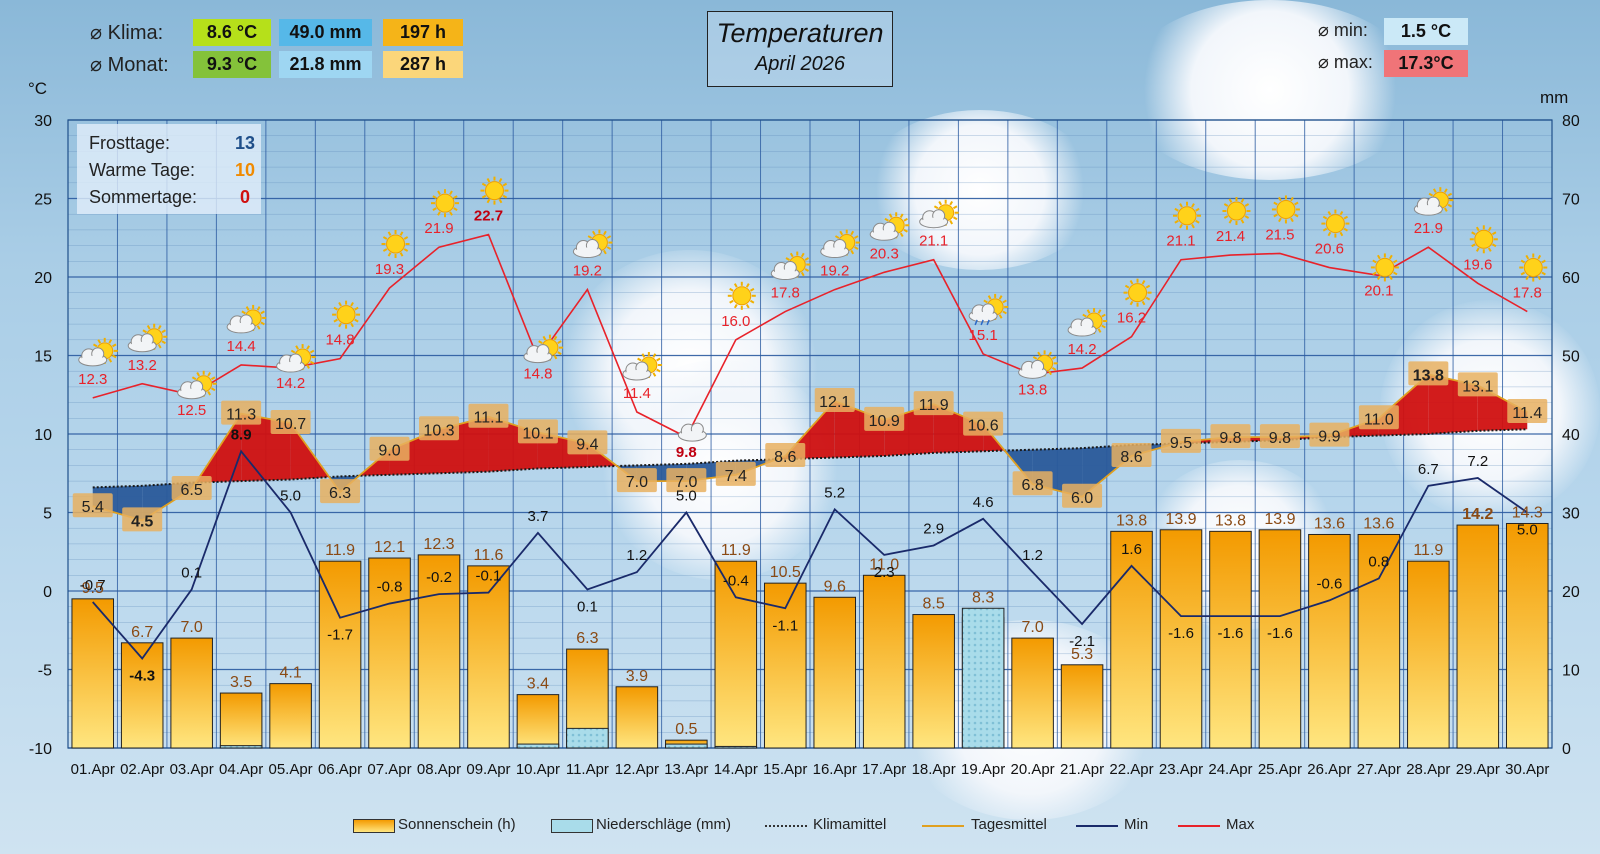 The image size is (1600, 854). What do you see at coordinates (1181, 769) in the screenshot?
I see `x-tick-label: 23.Apr` at bounding box center [1181, 769].